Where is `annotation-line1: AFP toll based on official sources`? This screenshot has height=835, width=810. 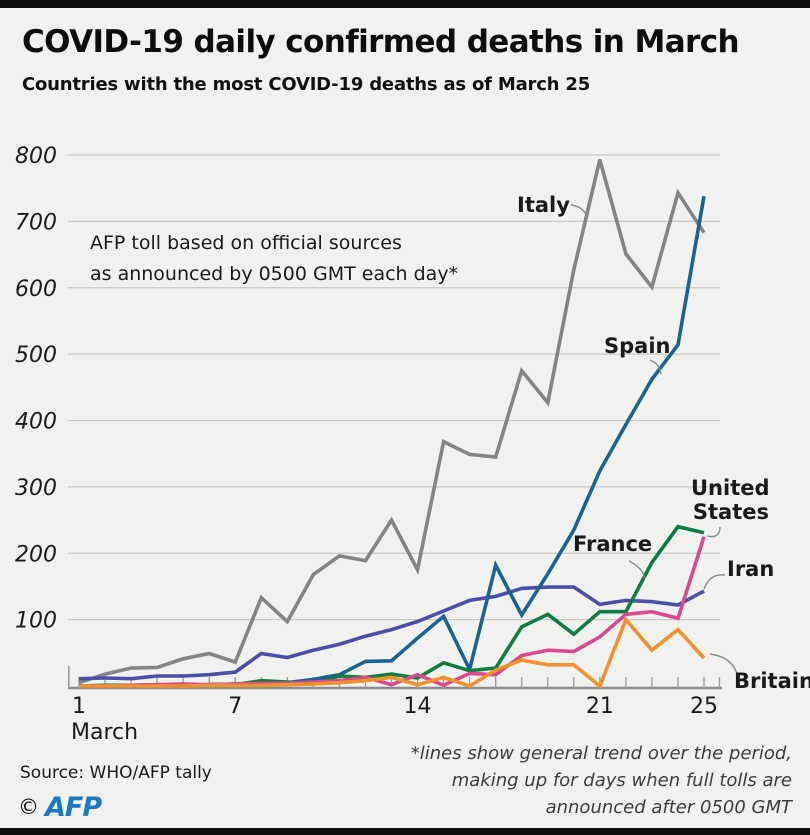
annotation-line1: AFP toll based on official sources is located at coordinates (246, 243).